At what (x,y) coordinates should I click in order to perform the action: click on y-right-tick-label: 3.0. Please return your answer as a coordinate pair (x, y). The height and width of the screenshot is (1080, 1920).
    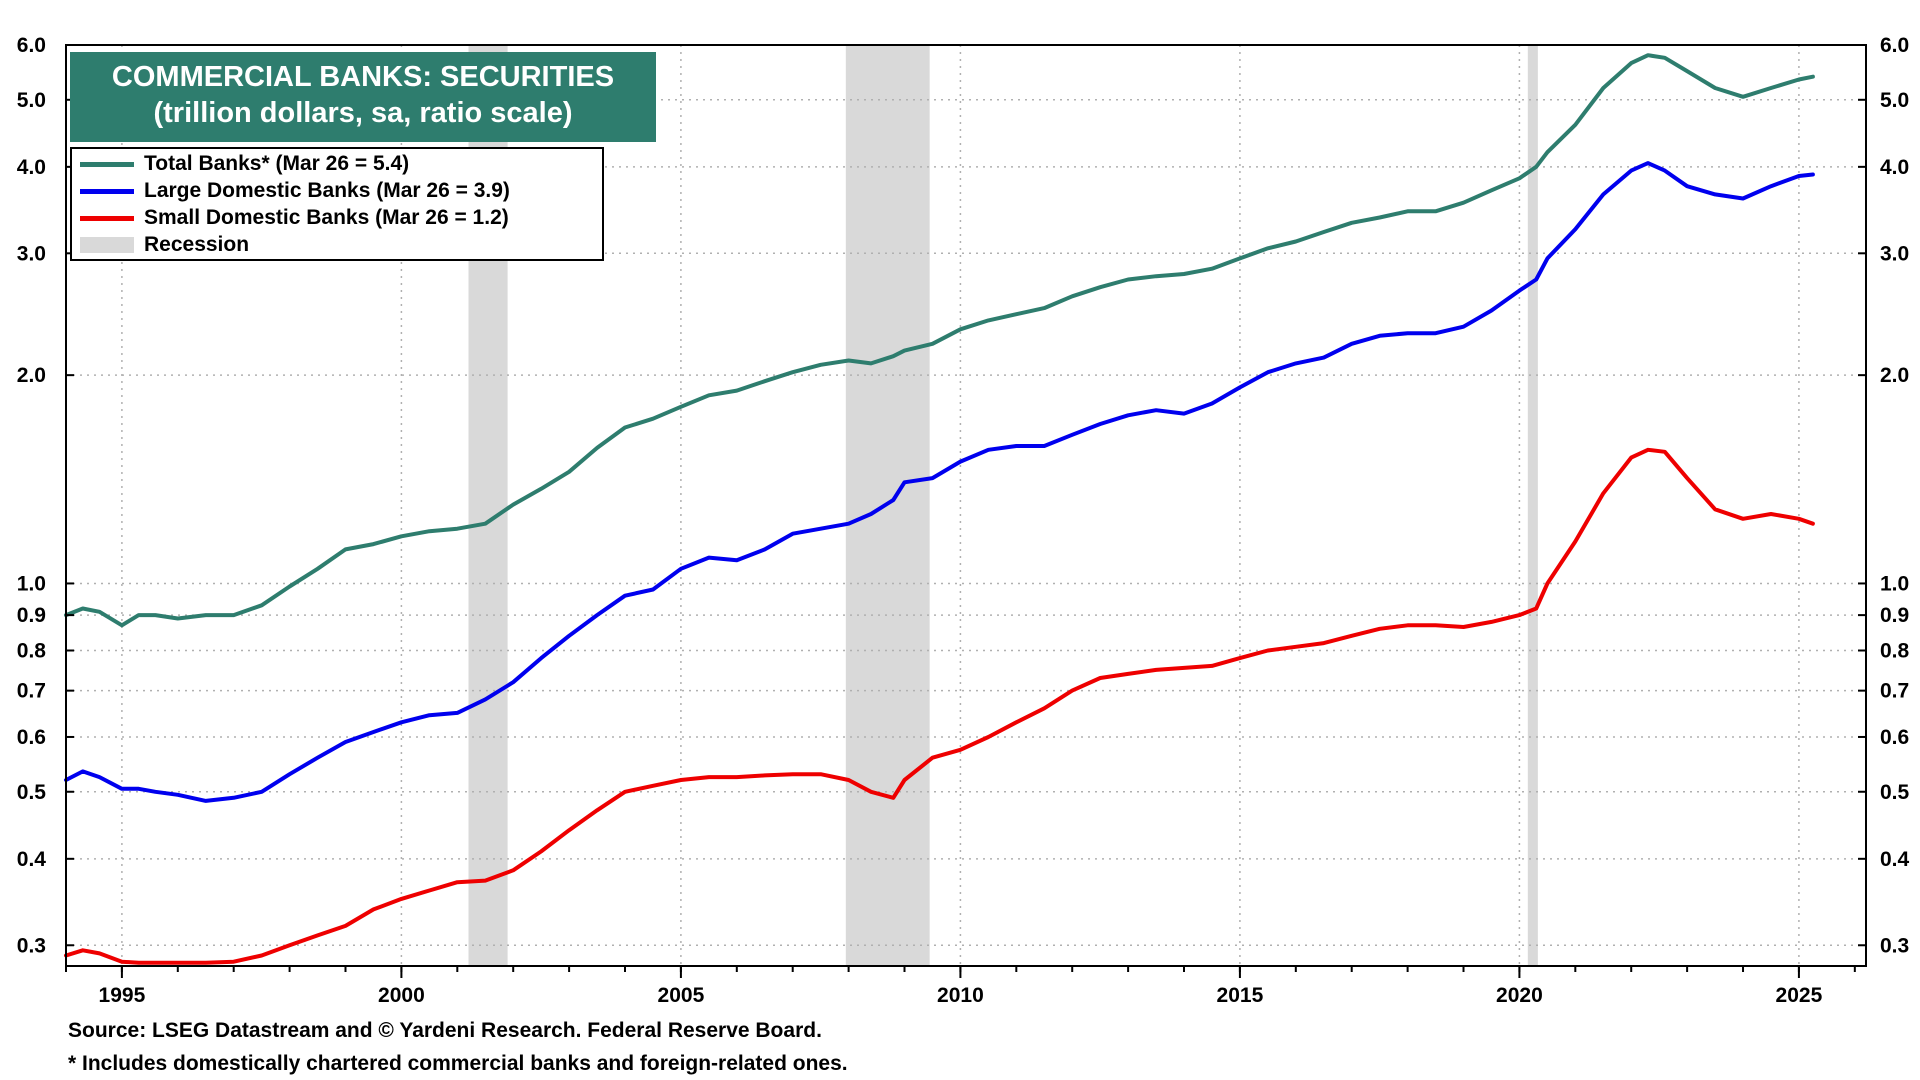
    Looking at the image, I should click on (1894, 253).